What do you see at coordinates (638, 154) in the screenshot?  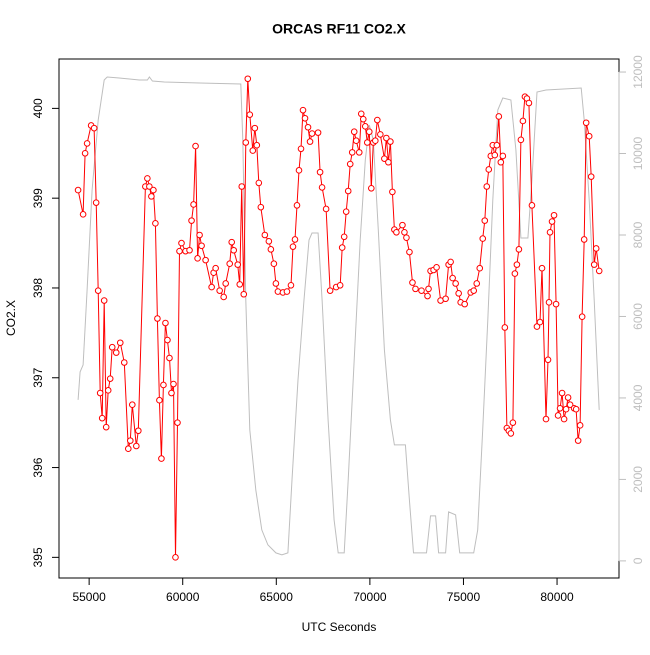 I see `y2-tick-label: 10000` at bounding box center [638, 154].